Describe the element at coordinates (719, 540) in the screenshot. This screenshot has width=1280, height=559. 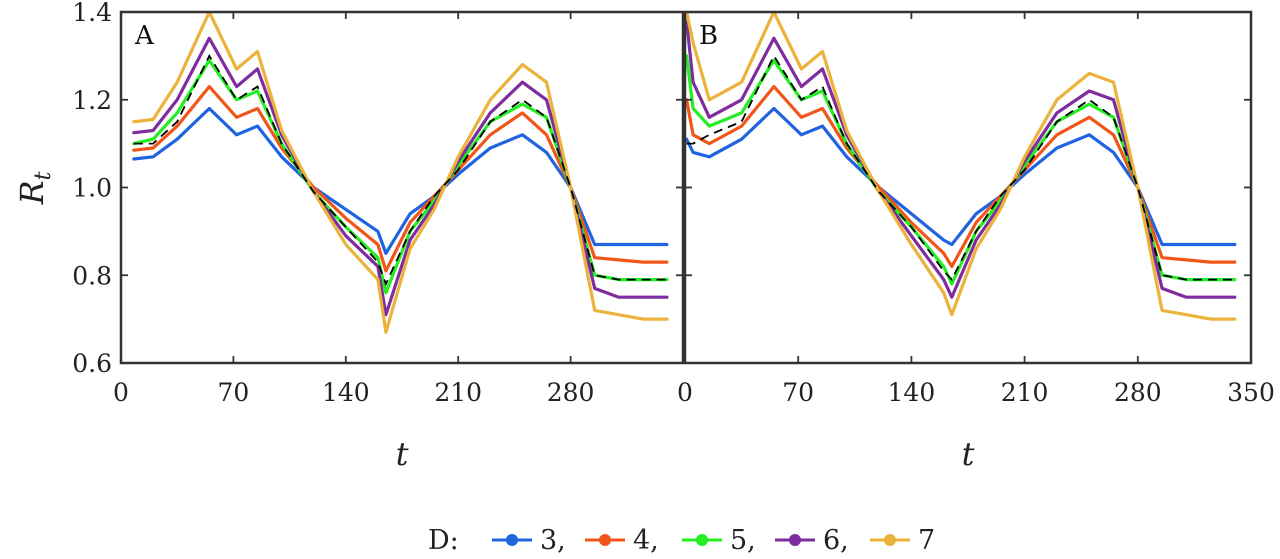
I see `legend-item: 5,` at that location.